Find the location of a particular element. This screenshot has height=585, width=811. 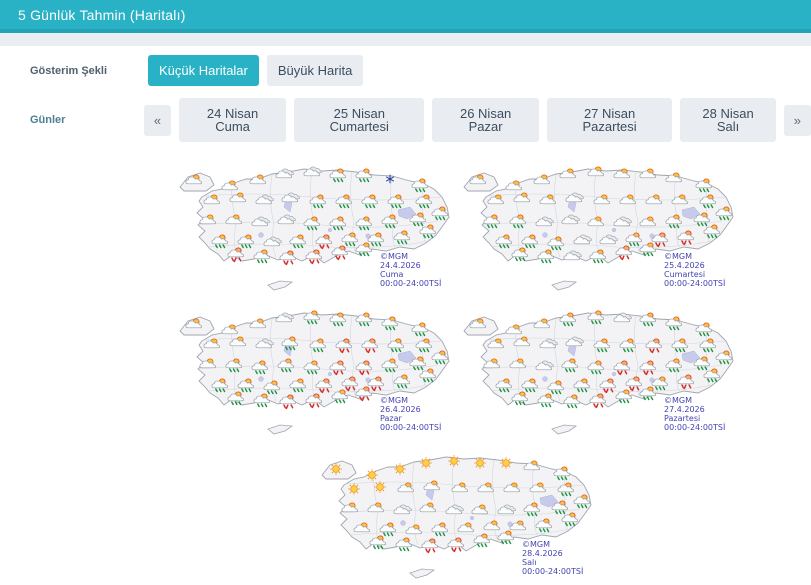

day-button-28-nisan: 28 Nisan Salı is located at coordinates (728, 120).